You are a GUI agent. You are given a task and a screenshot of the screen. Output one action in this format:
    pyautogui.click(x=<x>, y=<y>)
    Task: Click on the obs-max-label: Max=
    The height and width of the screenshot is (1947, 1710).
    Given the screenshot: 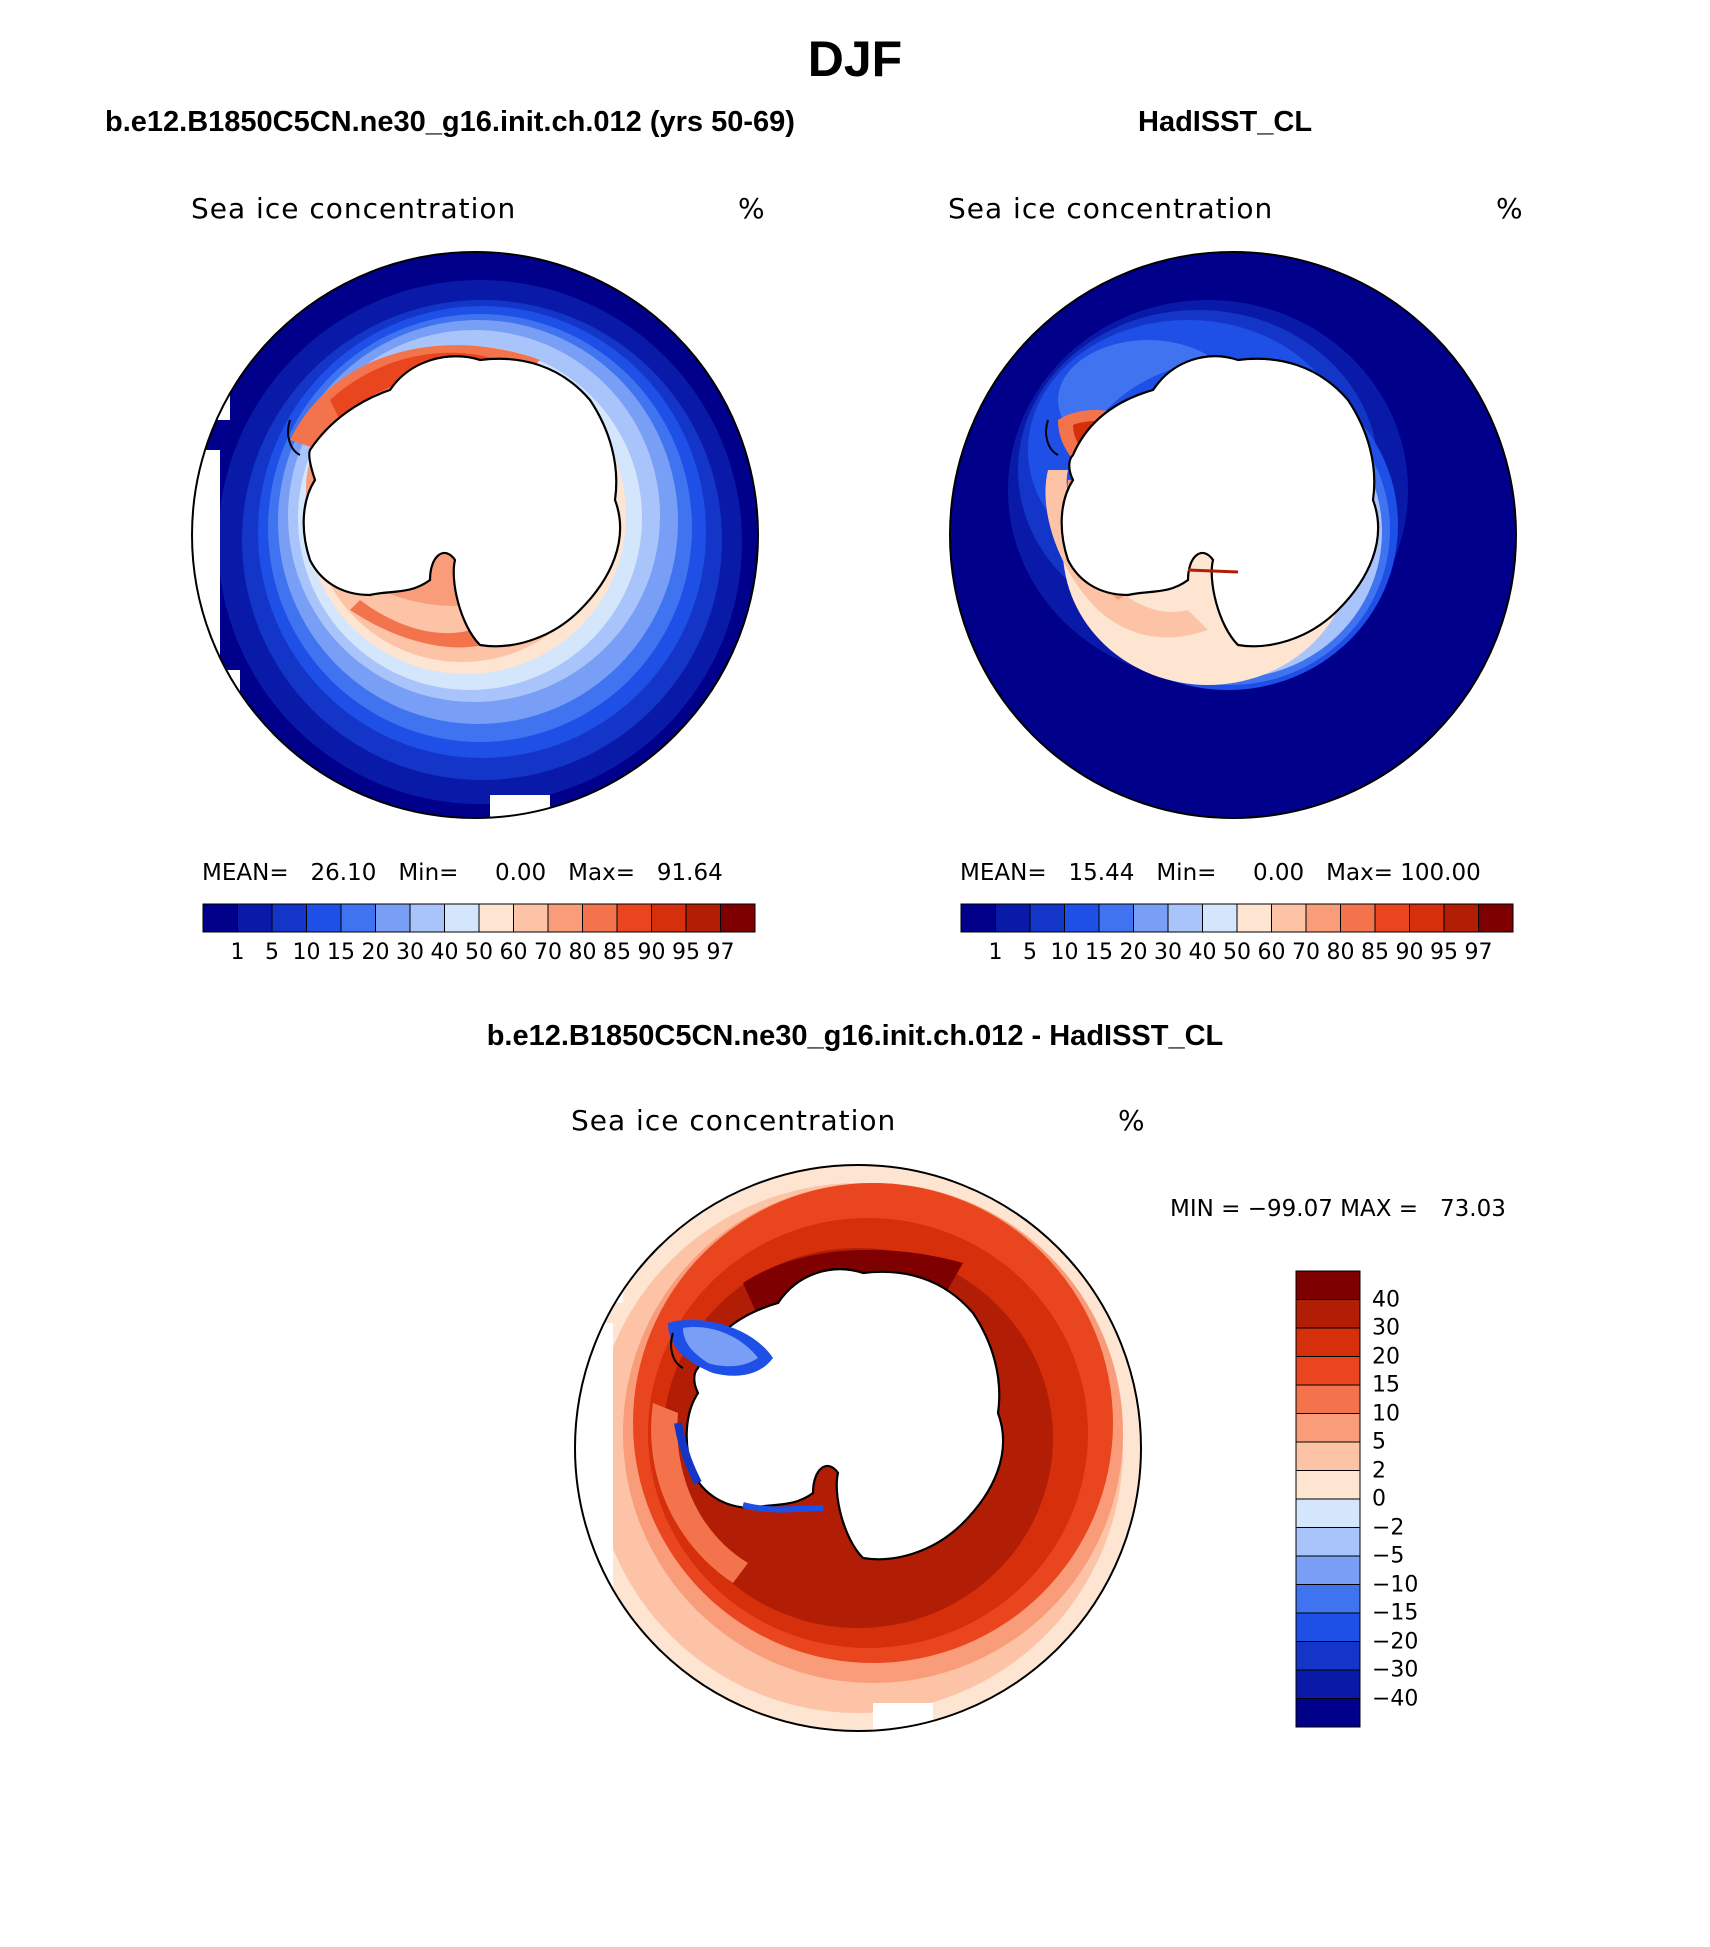 What is the action you would take?
    pyautogui.click(x=1359, y=873)
    